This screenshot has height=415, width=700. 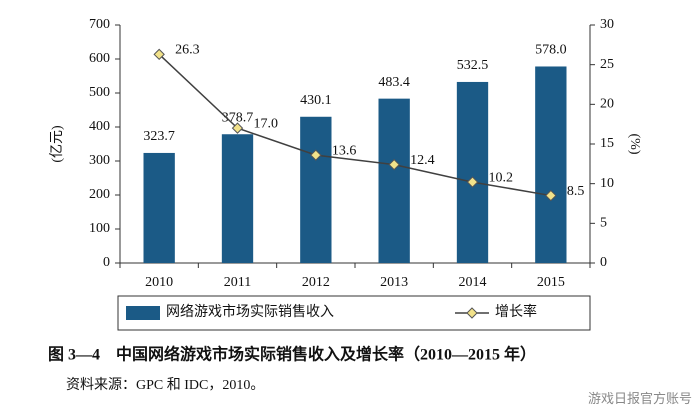 What do you see at coordinates (603, 223) in the screenshot?
I see `y2-tick-label: 5` at bounding box center [603, 223].